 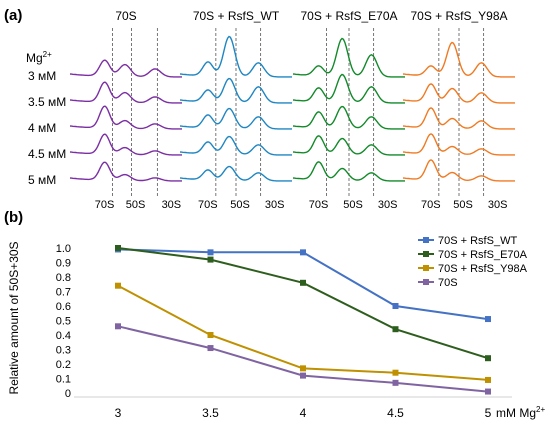 What do you see at coordinates (348, 16) in the screenshot?
I see `profile-panel-title: 70S + RsfS_E70A` at bounding box center [348, 16].